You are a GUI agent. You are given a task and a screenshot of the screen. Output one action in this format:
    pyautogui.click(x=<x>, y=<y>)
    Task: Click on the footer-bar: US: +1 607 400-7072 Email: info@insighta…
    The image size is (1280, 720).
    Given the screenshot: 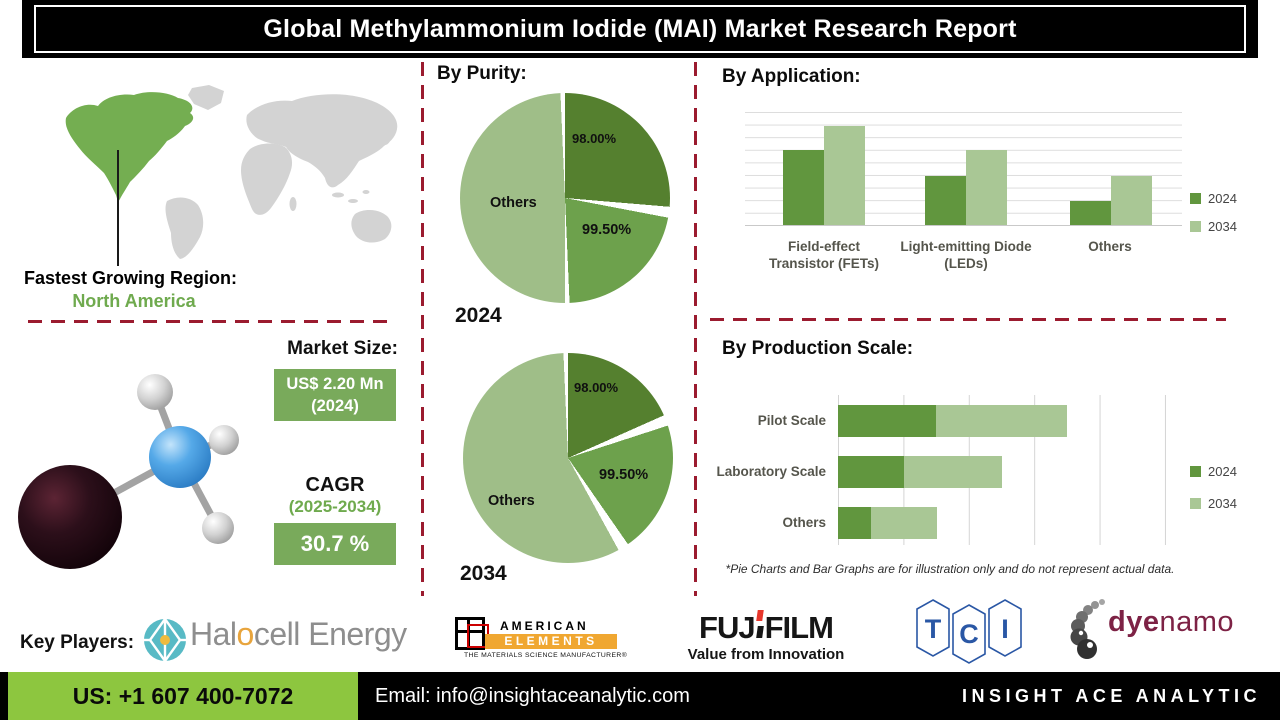 What is the action you would take?
    pyautogui.click(x=640, y=696)
    